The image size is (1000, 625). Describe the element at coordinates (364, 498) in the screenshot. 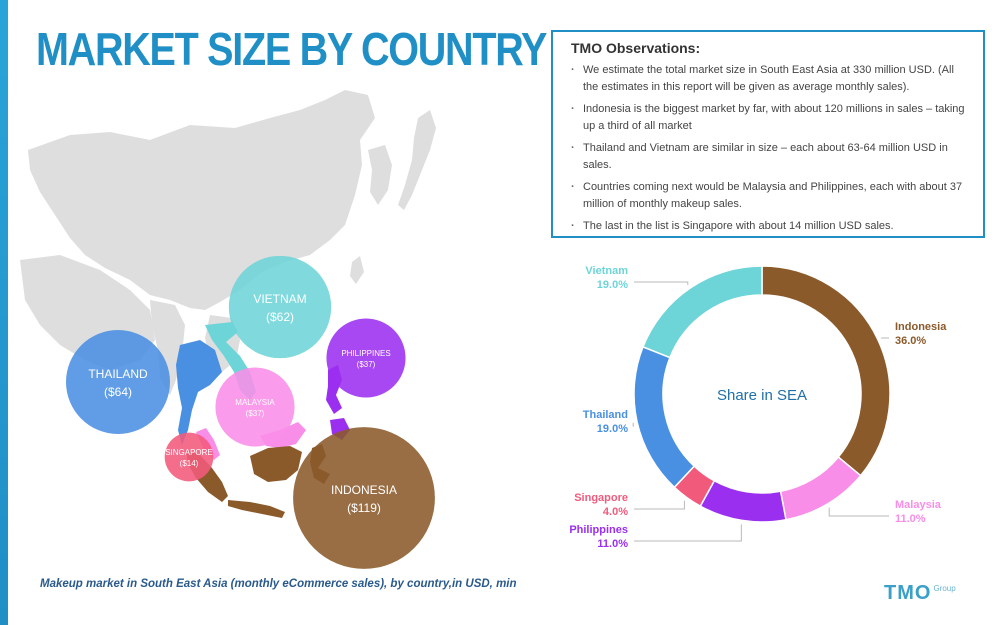

I see `bubble-indonesia` at that location.